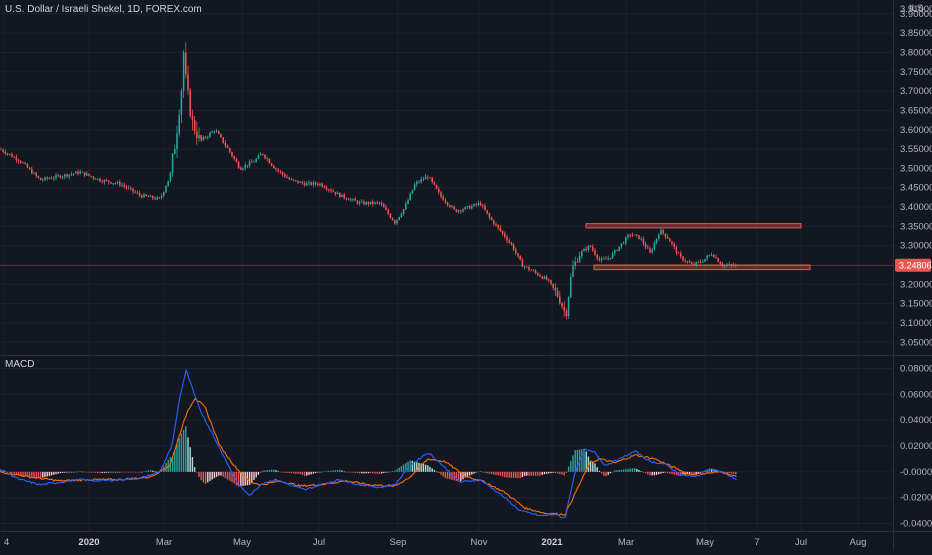 This screenshot has width=932, height=555. What do you see at coordinates (164, 542) in the screenshot?
I see `time-tick-label: Mar` at bounding box center [164, 542].